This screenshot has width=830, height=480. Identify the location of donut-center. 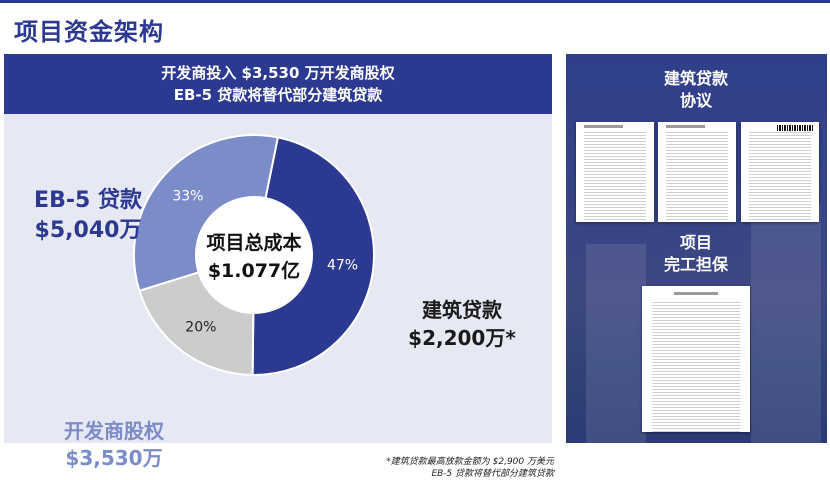
(254, 255).